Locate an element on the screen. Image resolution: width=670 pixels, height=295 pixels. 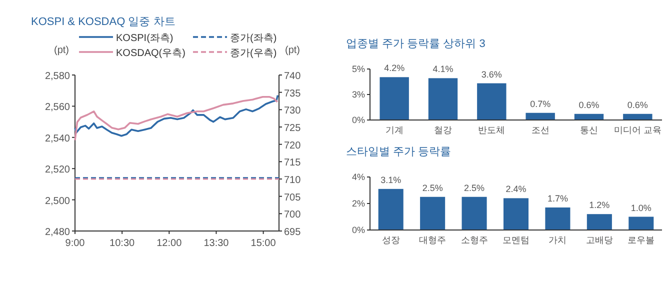
y-tick-label: 2,560 is located at coordinates (57, 108).